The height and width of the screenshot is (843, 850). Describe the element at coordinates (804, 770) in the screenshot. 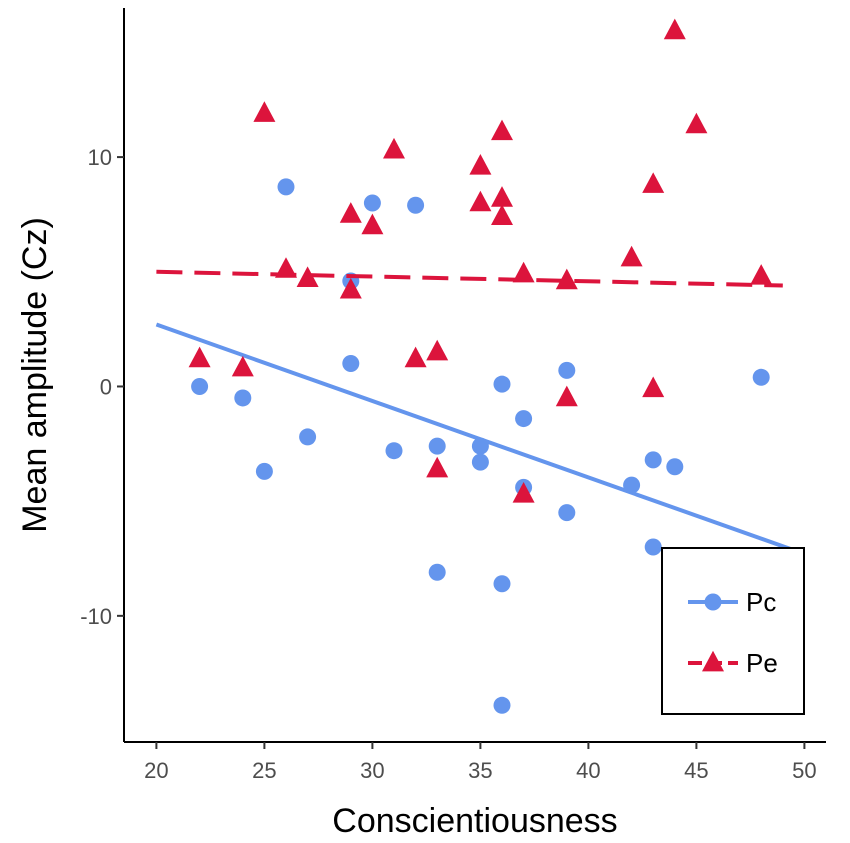

I see `x-tick-label: 50` at that location.